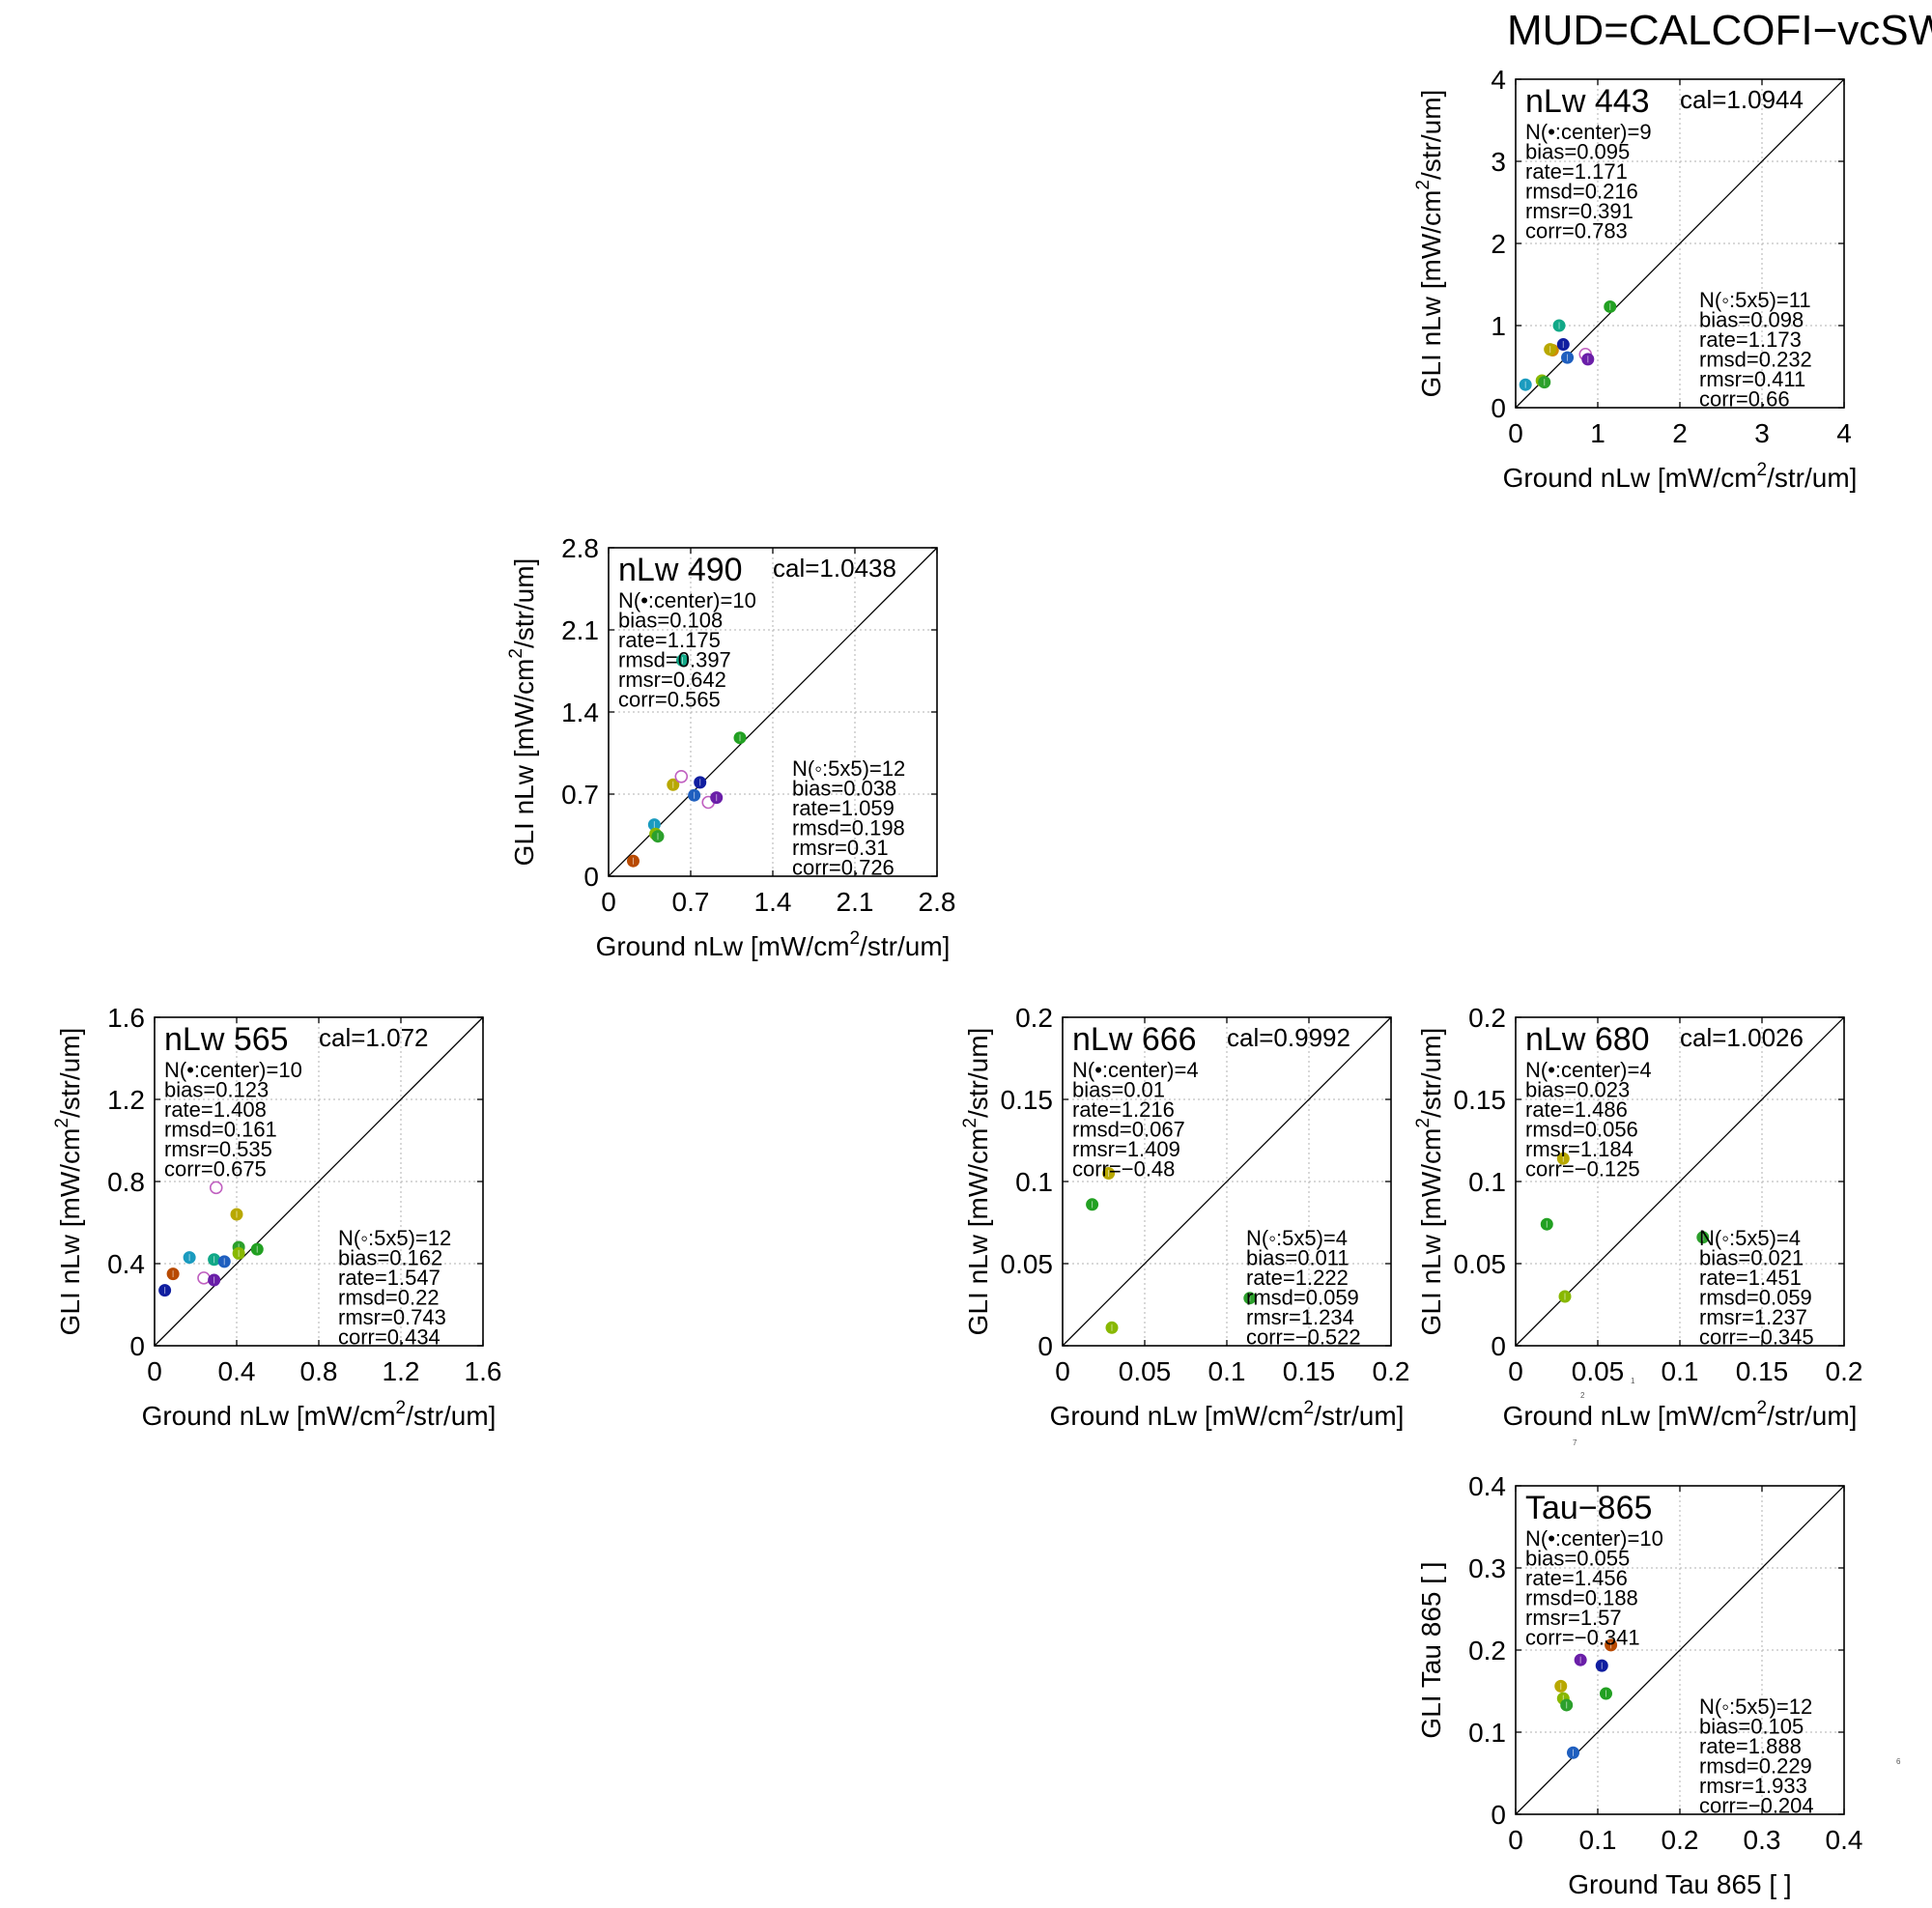 This screenshot has width=1932, height=1908. I want to click on x-tick-label: 0.05, so click(1145, 1371).